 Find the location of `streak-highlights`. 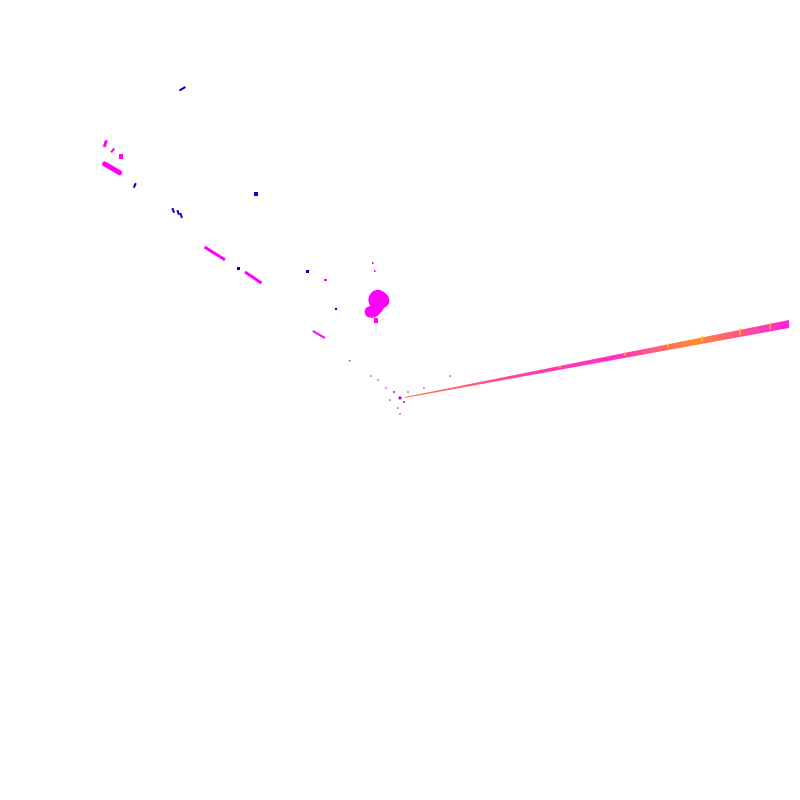

streak-highlights is located at coordinates (665, 345).